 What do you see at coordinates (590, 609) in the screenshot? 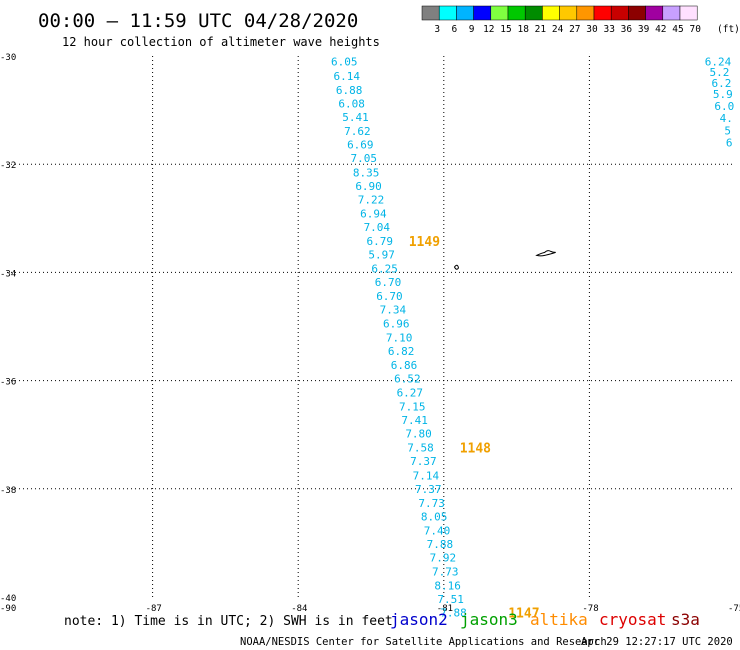
I see `x-tick-label: -78` at bounding box center [590, 609].